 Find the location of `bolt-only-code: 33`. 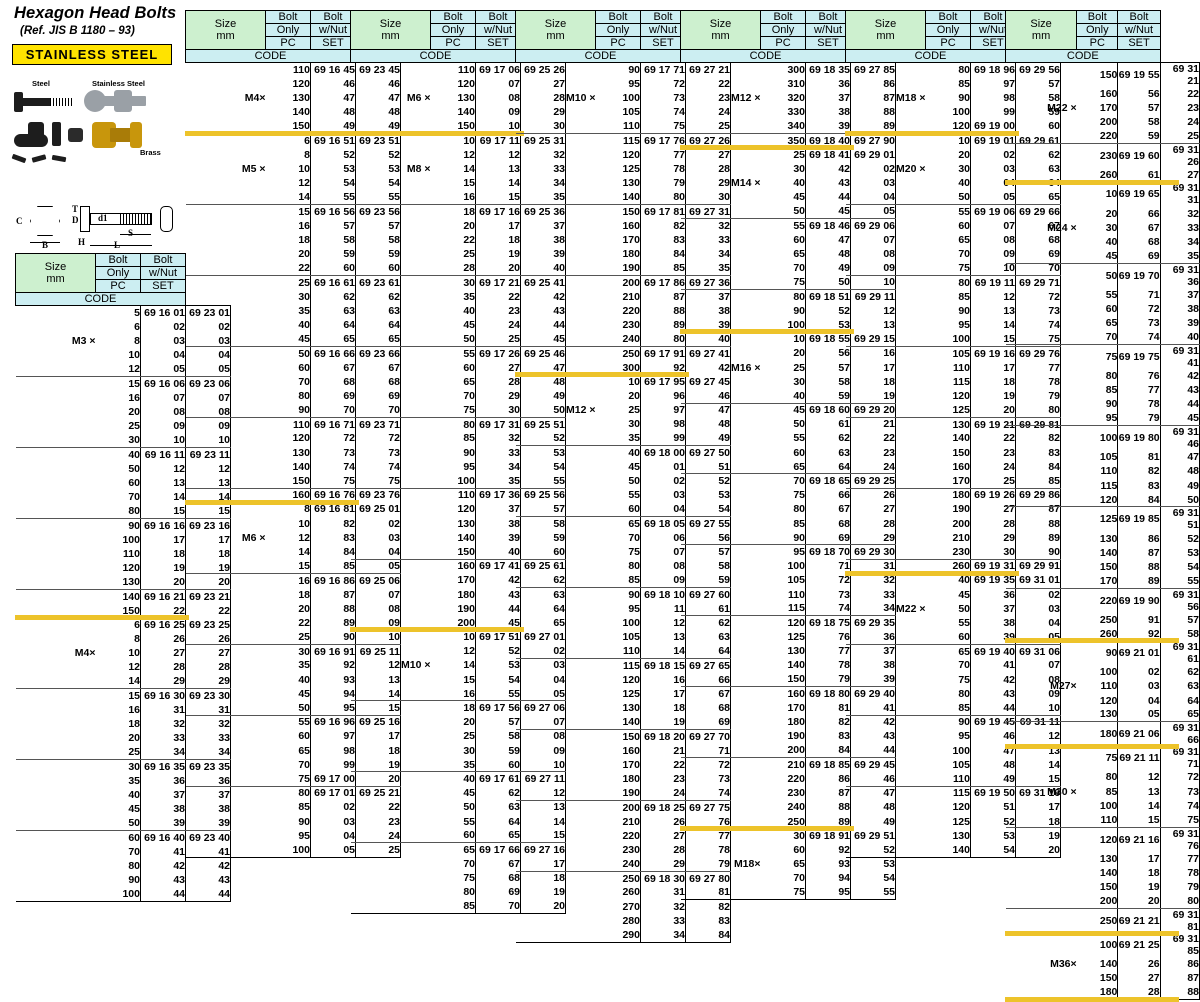

bolt-only-code: 33 is located at coordinates (163, 738).